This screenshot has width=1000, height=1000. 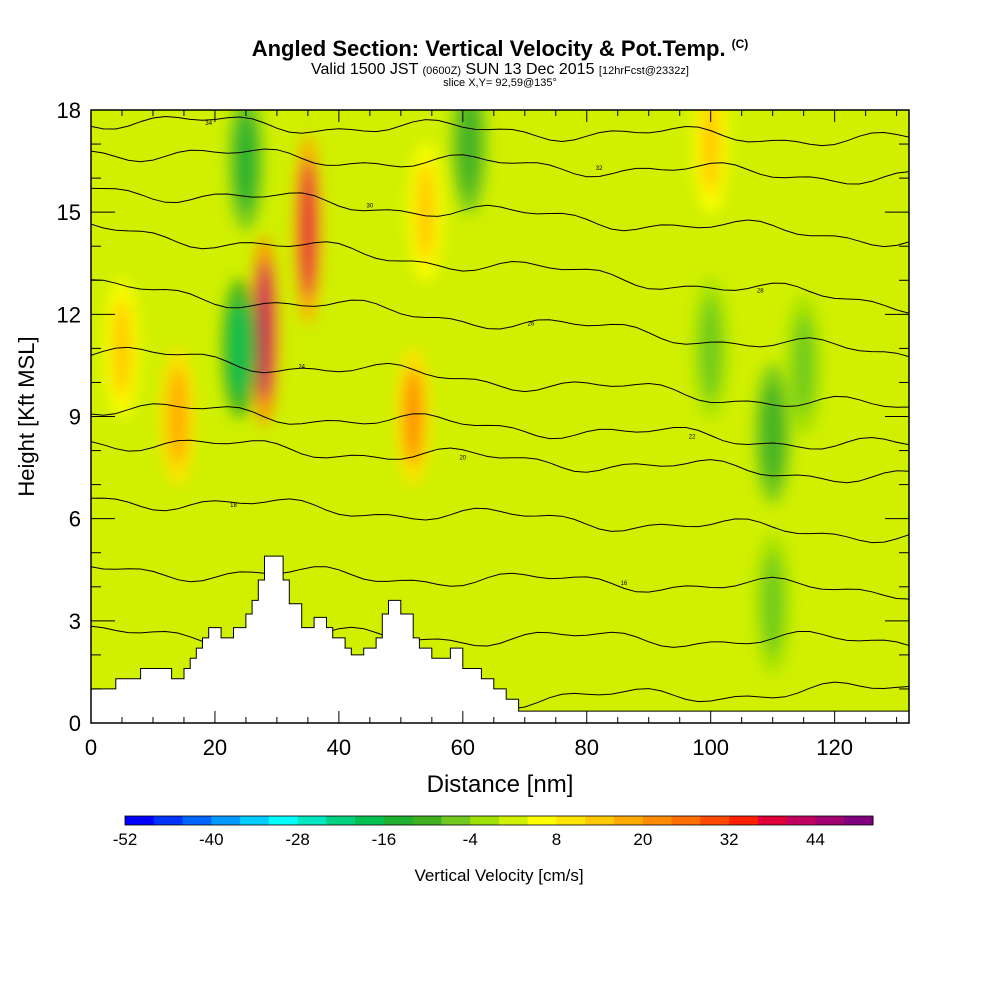 I want to click on x-tick-label: 60, so click(x=463, y=747).